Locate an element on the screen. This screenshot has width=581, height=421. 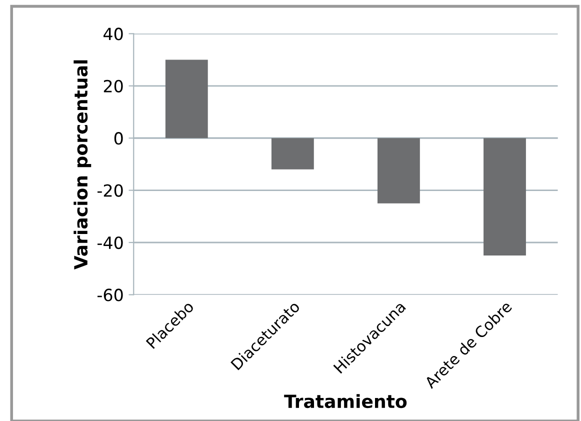
y-tick-label: 20 is located at coordinates (113, 86).